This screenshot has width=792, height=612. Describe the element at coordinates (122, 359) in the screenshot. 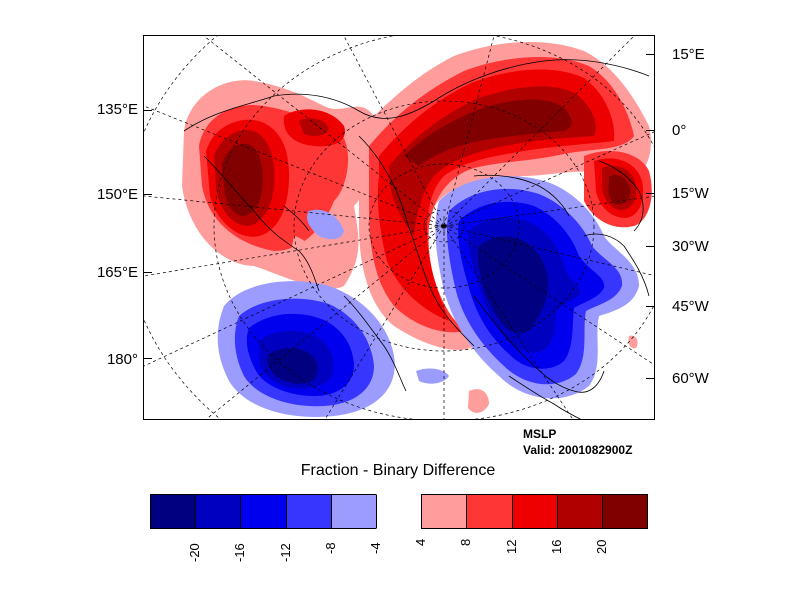

I see `lon-label-left: 180°` at that location.